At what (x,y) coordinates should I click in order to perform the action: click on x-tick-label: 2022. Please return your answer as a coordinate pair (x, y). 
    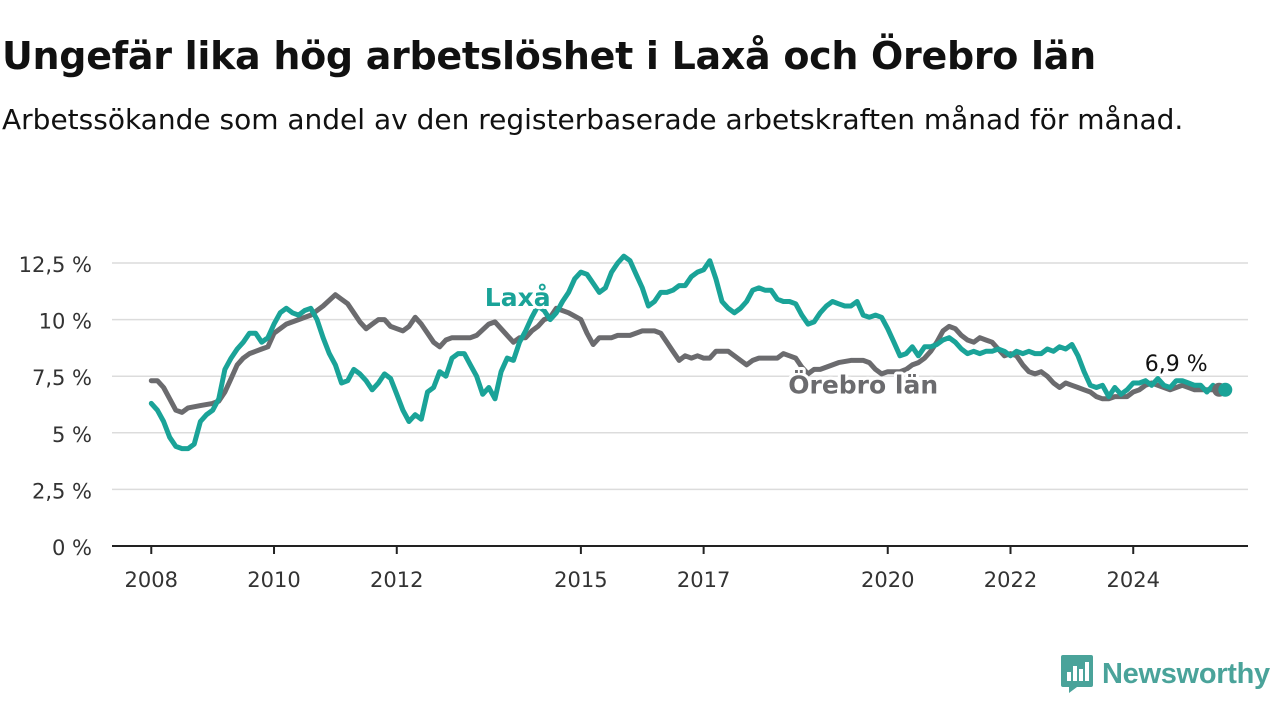
    Looking at the image, I should click on (1010, 580).